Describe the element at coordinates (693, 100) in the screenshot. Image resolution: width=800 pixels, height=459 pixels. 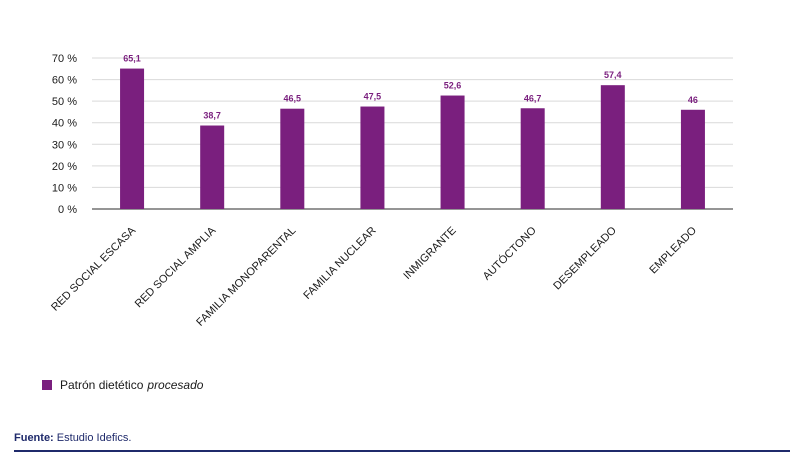
I see `data-label: 46` at that location.